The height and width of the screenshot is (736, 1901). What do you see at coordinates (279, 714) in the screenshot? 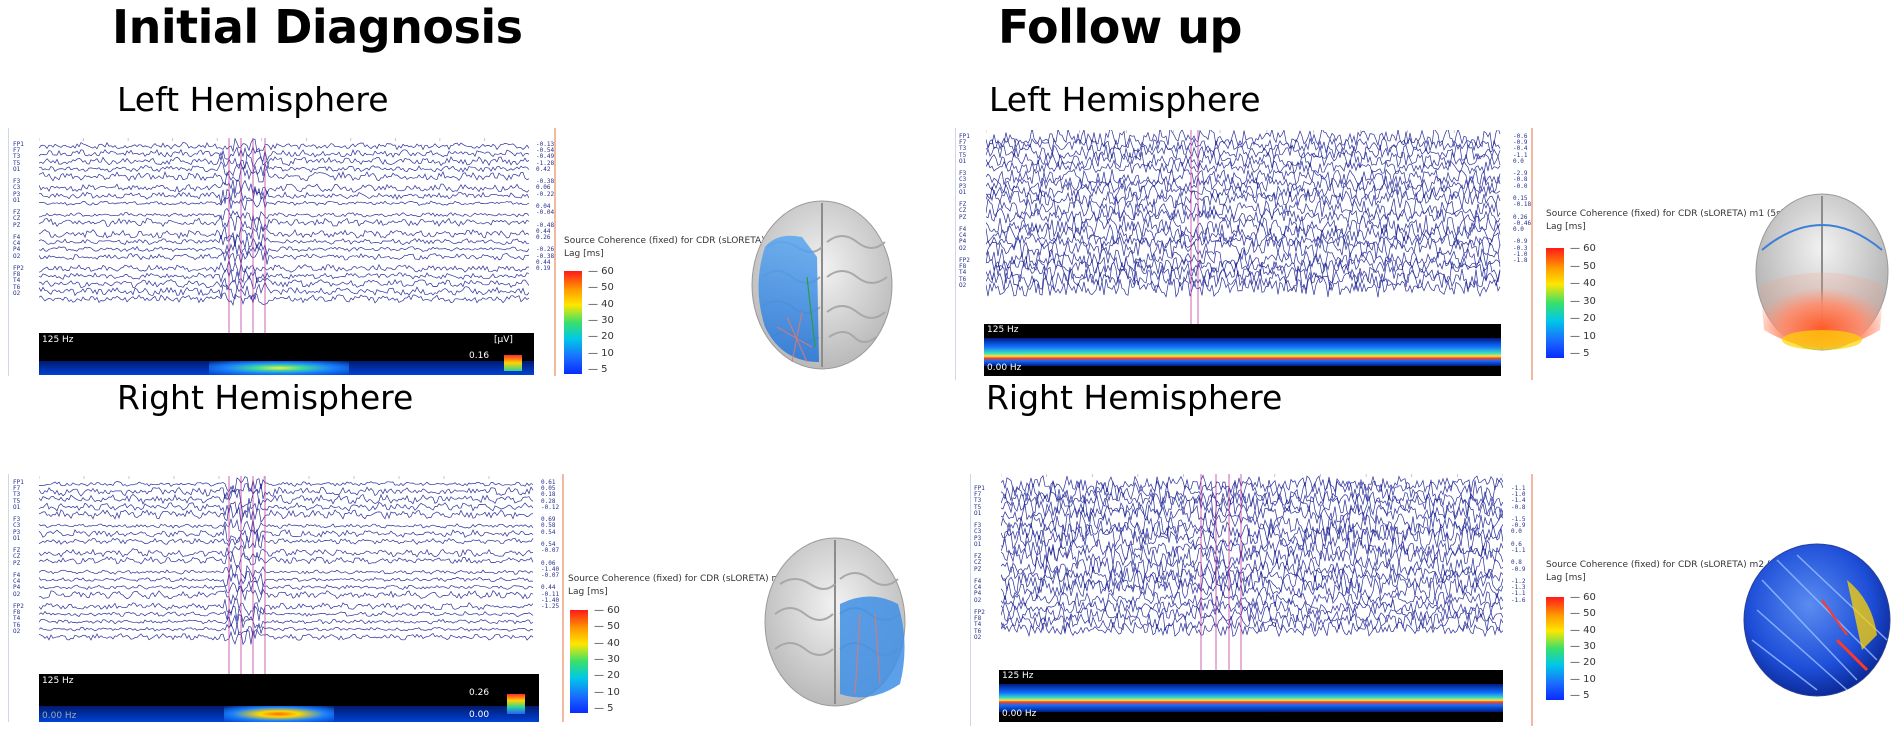
I see `spectrogram-hotspot` at bounding box center [279, 714].